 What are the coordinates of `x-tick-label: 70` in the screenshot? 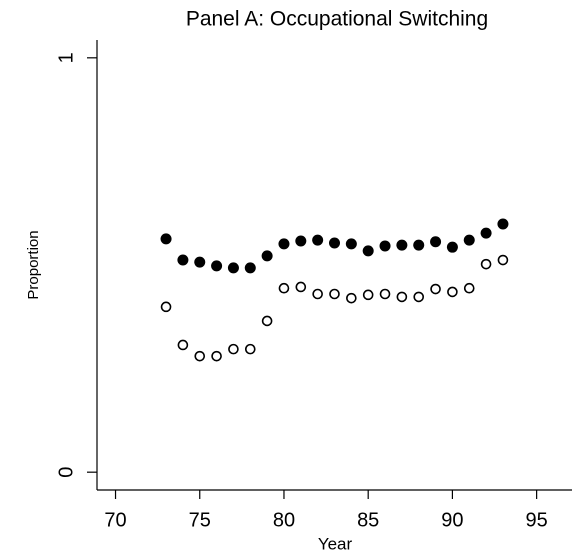 It's located at (115, 520).